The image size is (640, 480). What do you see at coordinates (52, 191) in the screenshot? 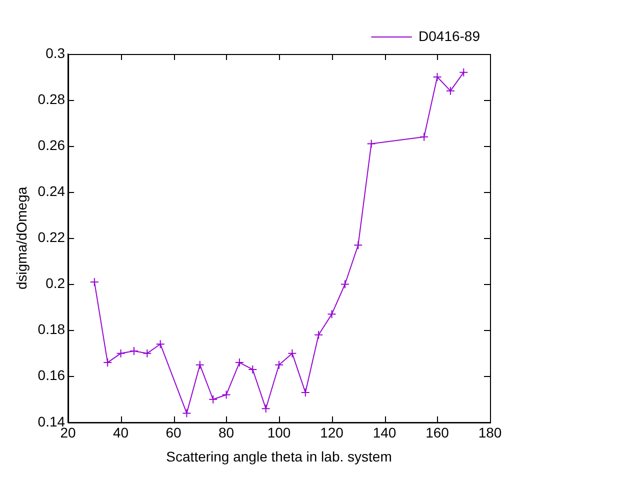
I see `y-tick-label: 0.24` at bounding box center [52, 191].